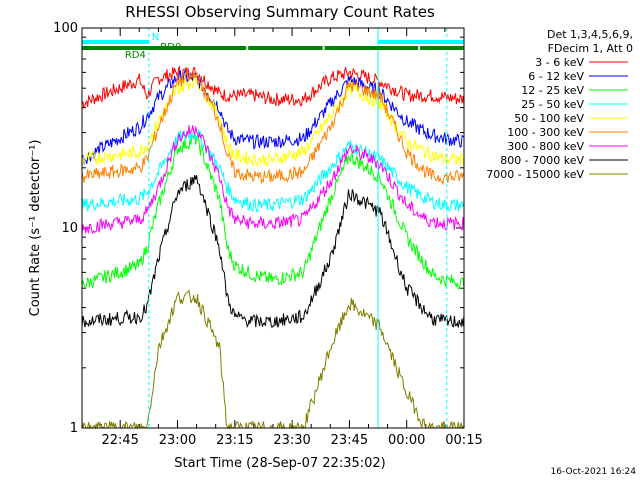 The width and height of the screenshot is (640, 480). I want to click on x-tick-label: 23:15, so click(234, 440).